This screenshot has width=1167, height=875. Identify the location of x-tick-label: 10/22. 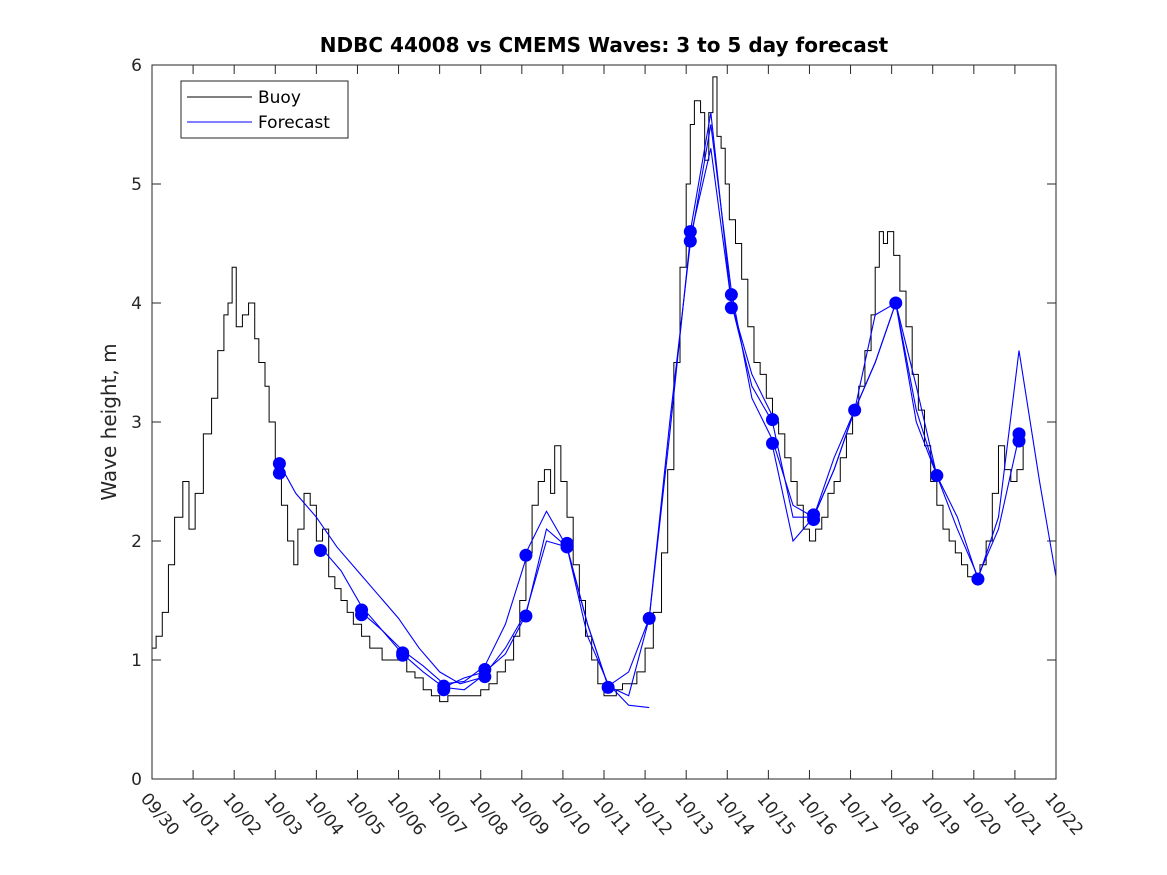
(1063, 814).